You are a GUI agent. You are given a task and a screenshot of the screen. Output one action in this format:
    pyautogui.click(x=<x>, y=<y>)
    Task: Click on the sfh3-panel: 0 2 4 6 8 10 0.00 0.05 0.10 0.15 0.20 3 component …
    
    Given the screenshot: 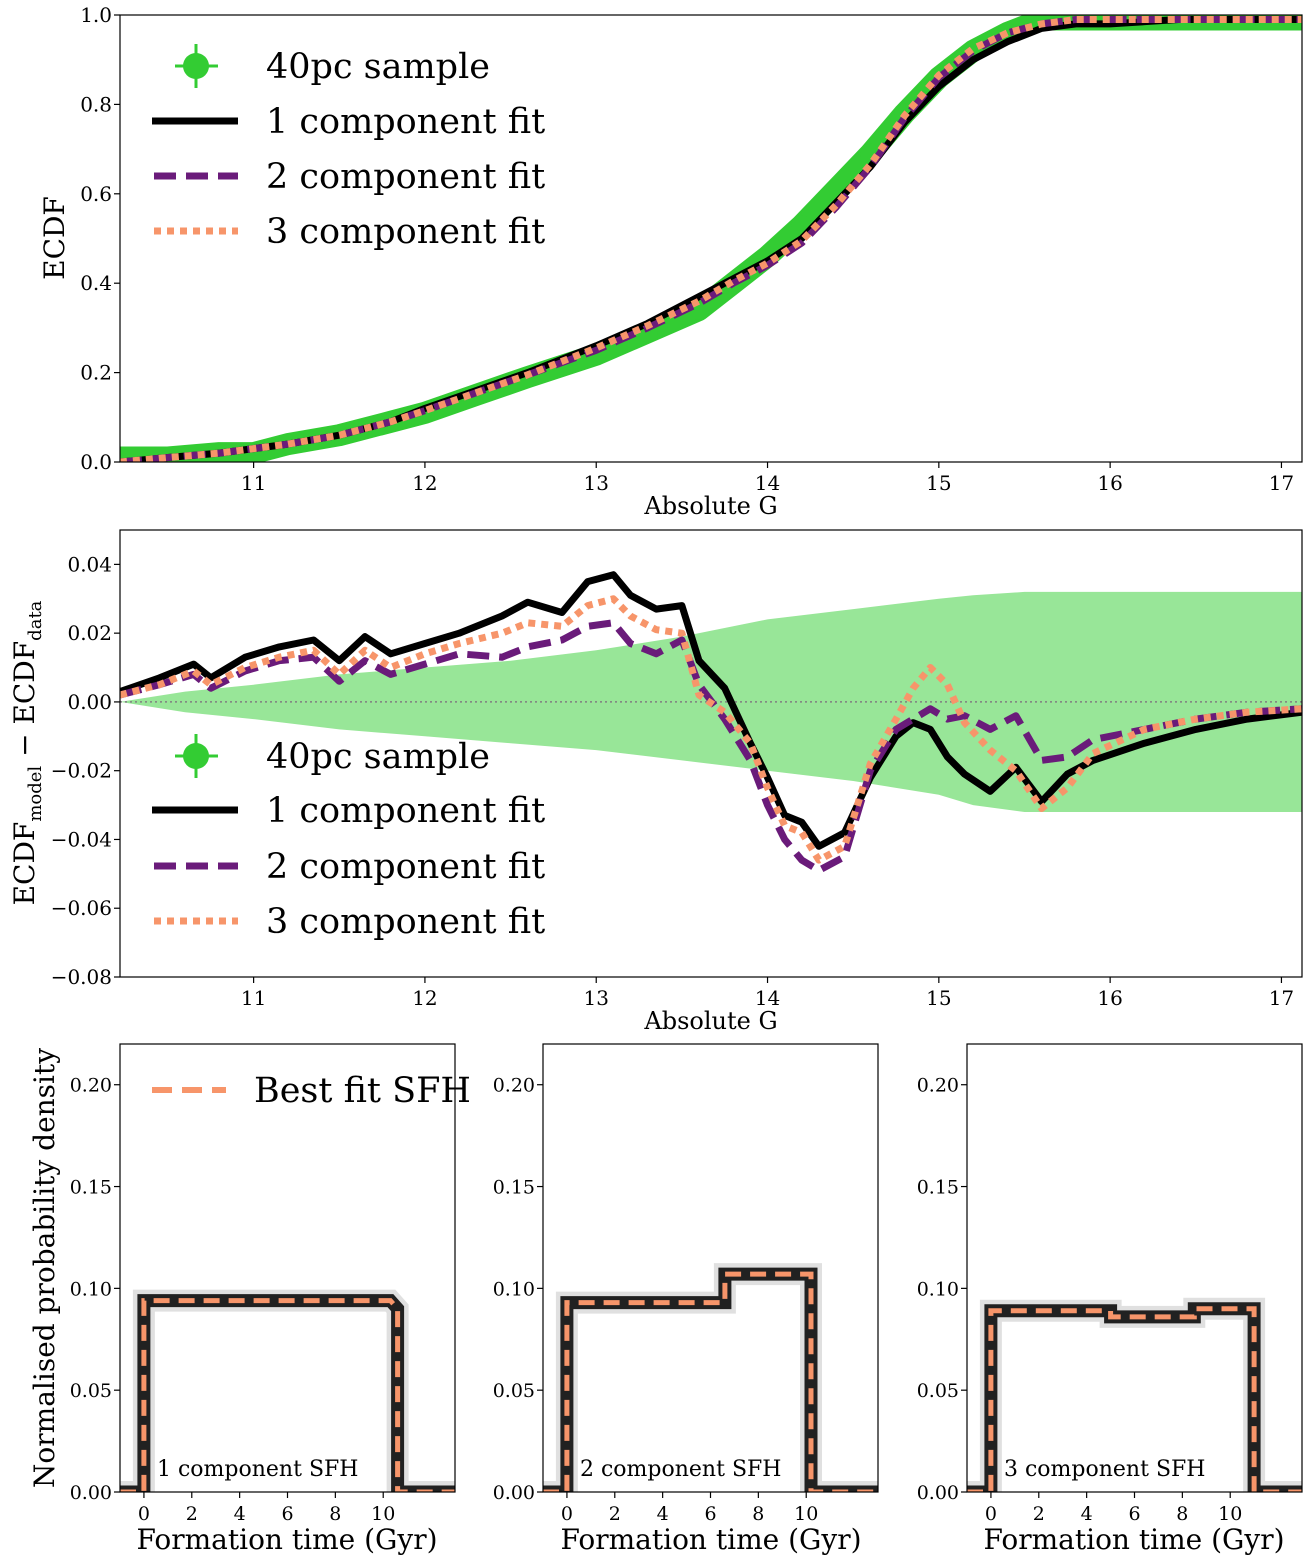 What is the action you would take?
    pyautogui.click(x=1110, y=1299)
    